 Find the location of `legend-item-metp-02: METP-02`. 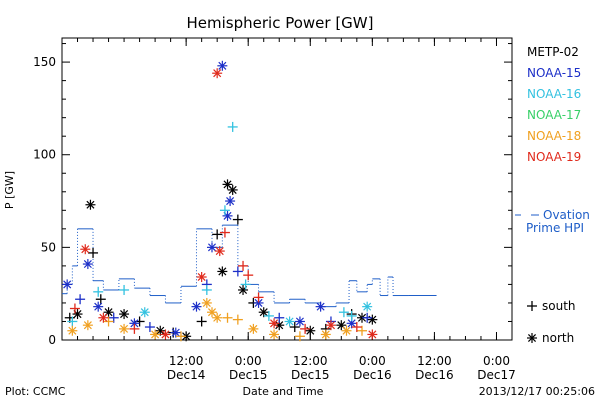

legend-item-metp-02: METP-02 is located at coordinates (553, 52).